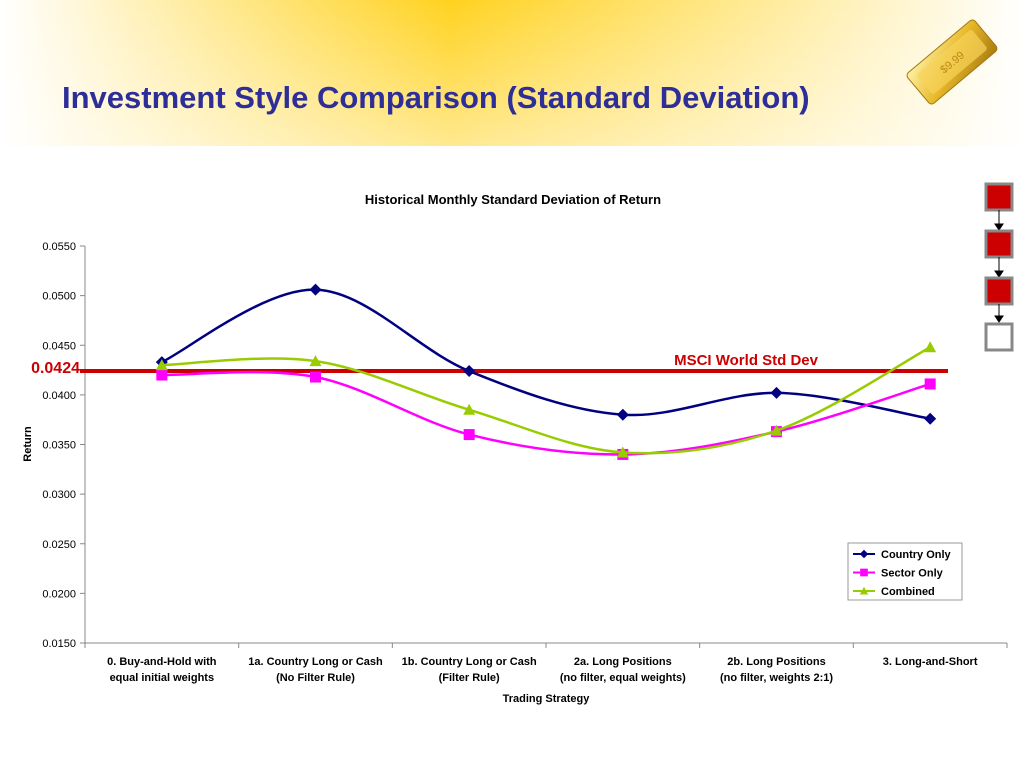 The image size is (1024, 773). I want to click on legend-label: Country Only, so click(916, 555).